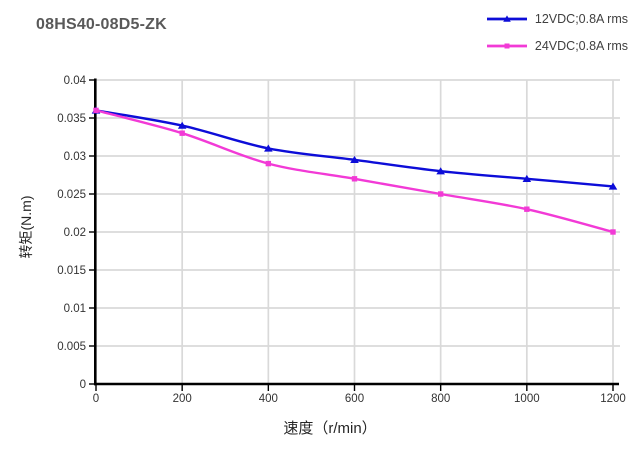 The image size is (640, 450). Describe the element at coordinates (527, 399) in the screenshot. I see `x-tick-label: 1000` at that location.